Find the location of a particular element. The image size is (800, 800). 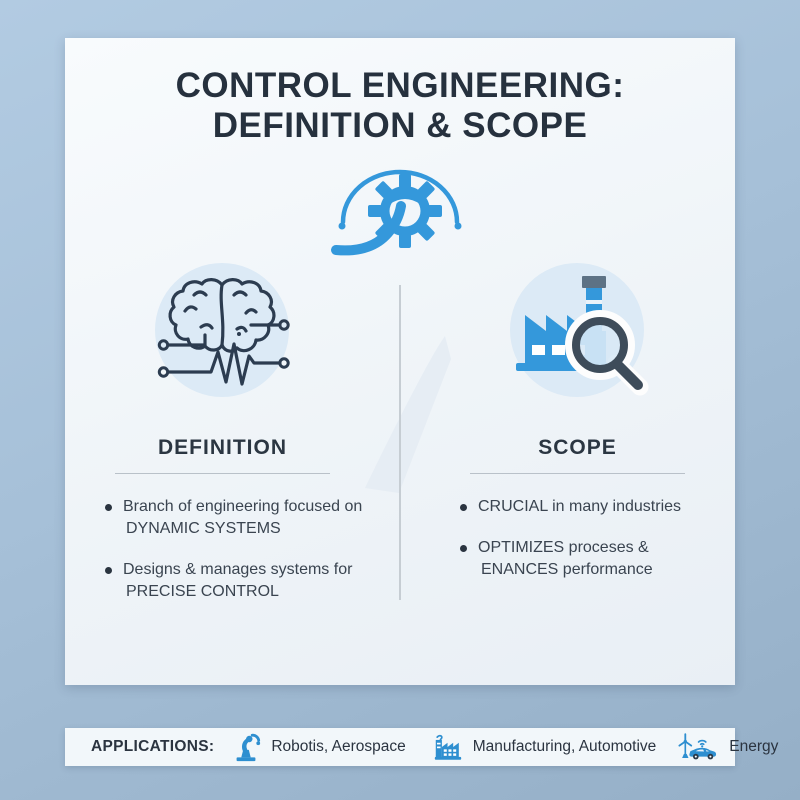

application-text: Manufacturing, Automotive is located at coordinates (564, 746).